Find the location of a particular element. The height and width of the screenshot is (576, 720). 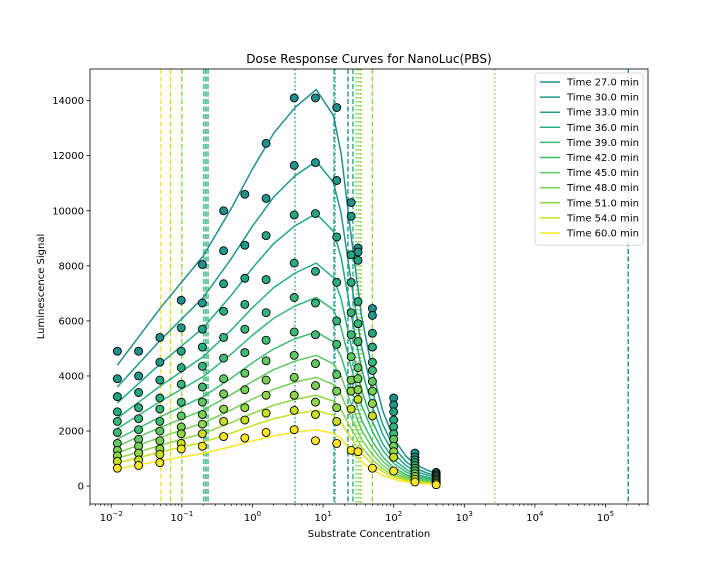

chart-title: Dose Response Curves for NanoLuc(PBS) is located at coordinates (368, 59).